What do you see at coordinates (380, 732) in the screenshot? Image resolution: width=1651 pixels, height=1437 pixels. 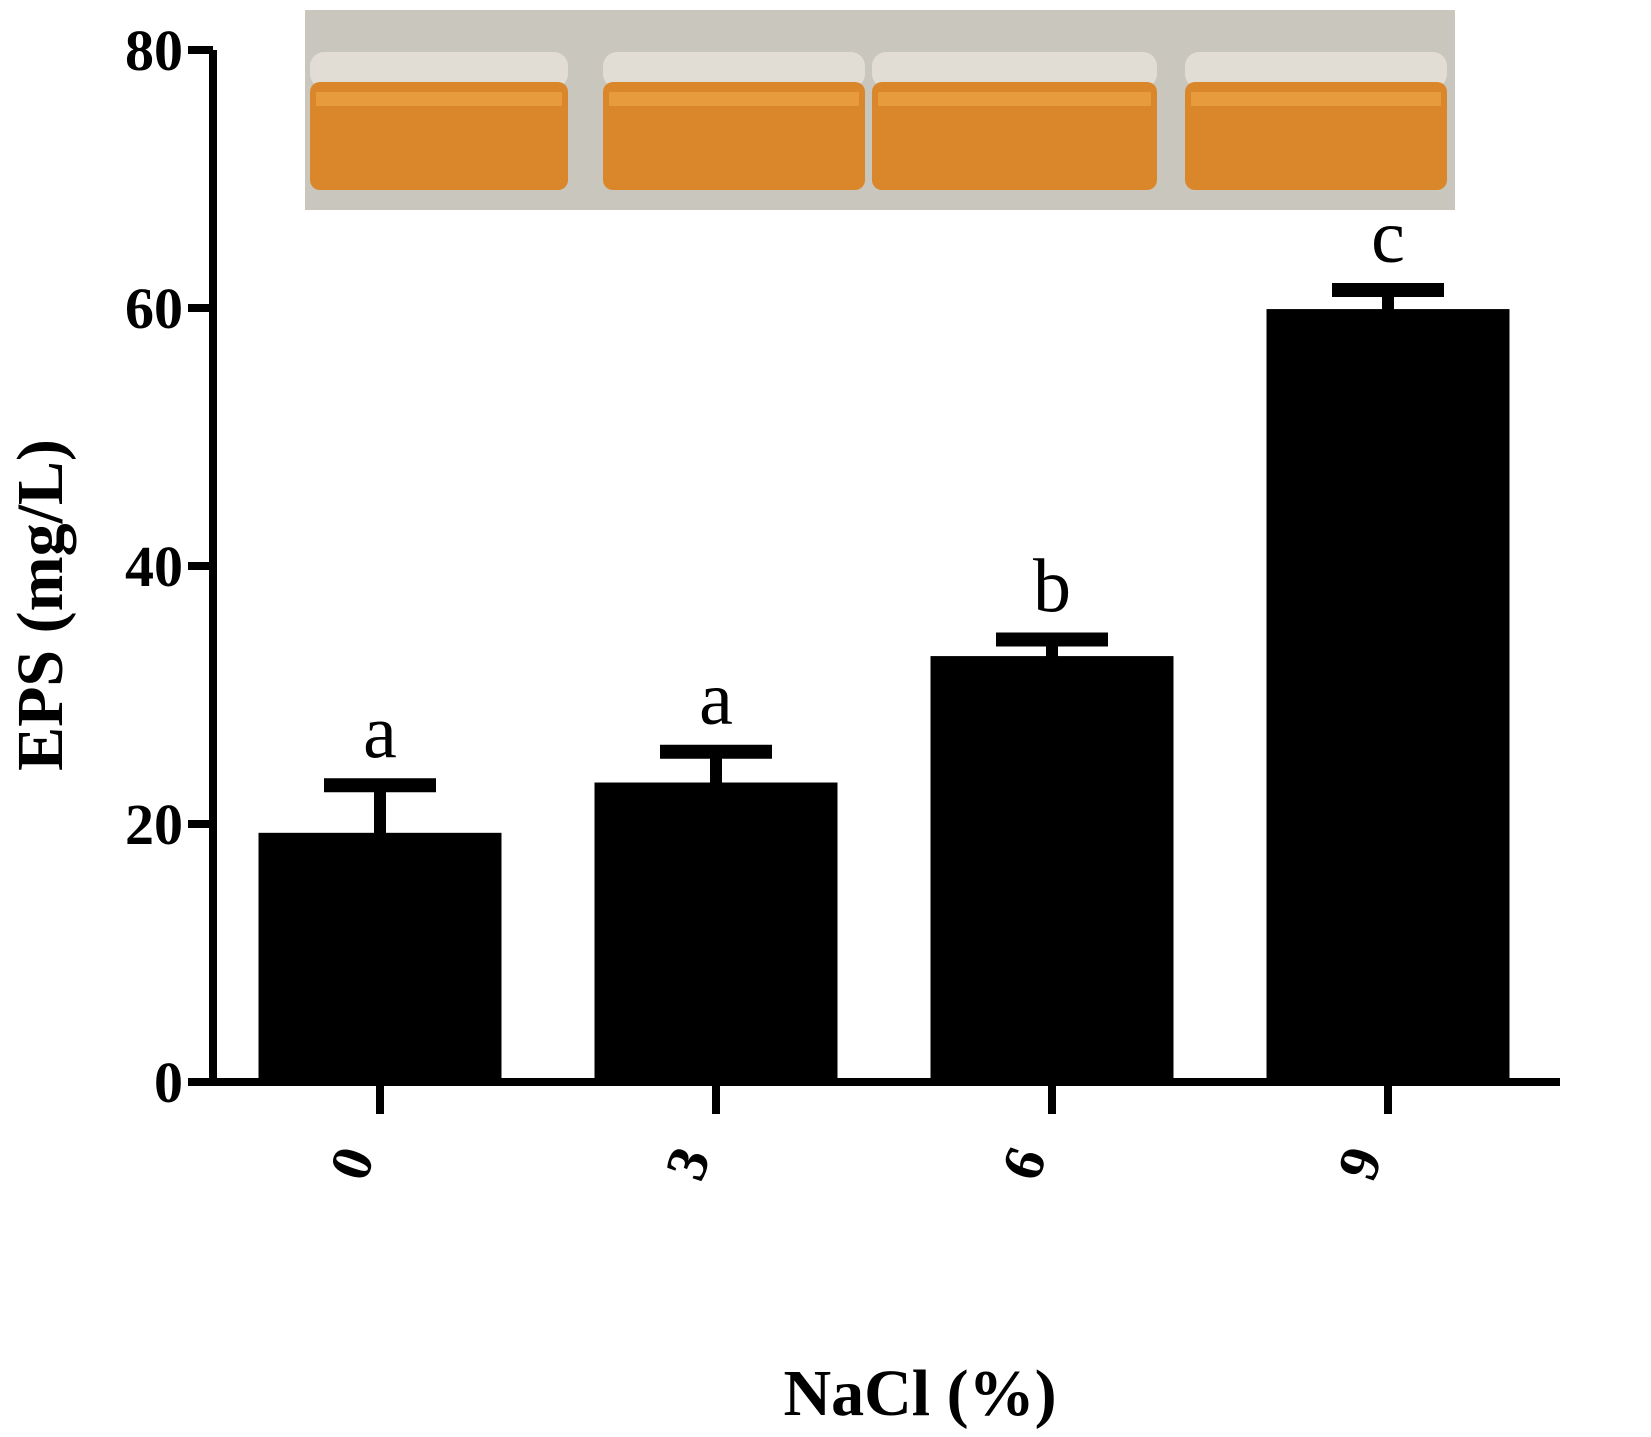 I see `significance-letter-0: a` at bounding box center [380, 732].